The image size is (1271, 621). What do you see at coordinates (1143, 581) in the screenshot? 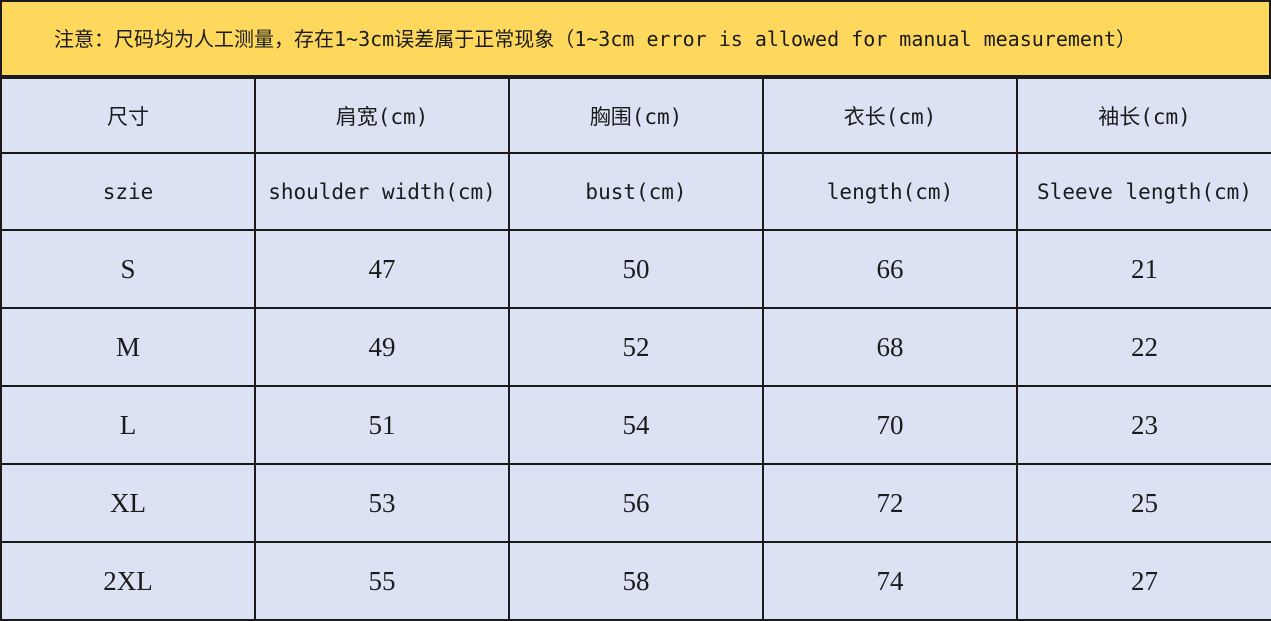
I see `cell-sleeve-length: 27` at bounding box center [1143, 581].